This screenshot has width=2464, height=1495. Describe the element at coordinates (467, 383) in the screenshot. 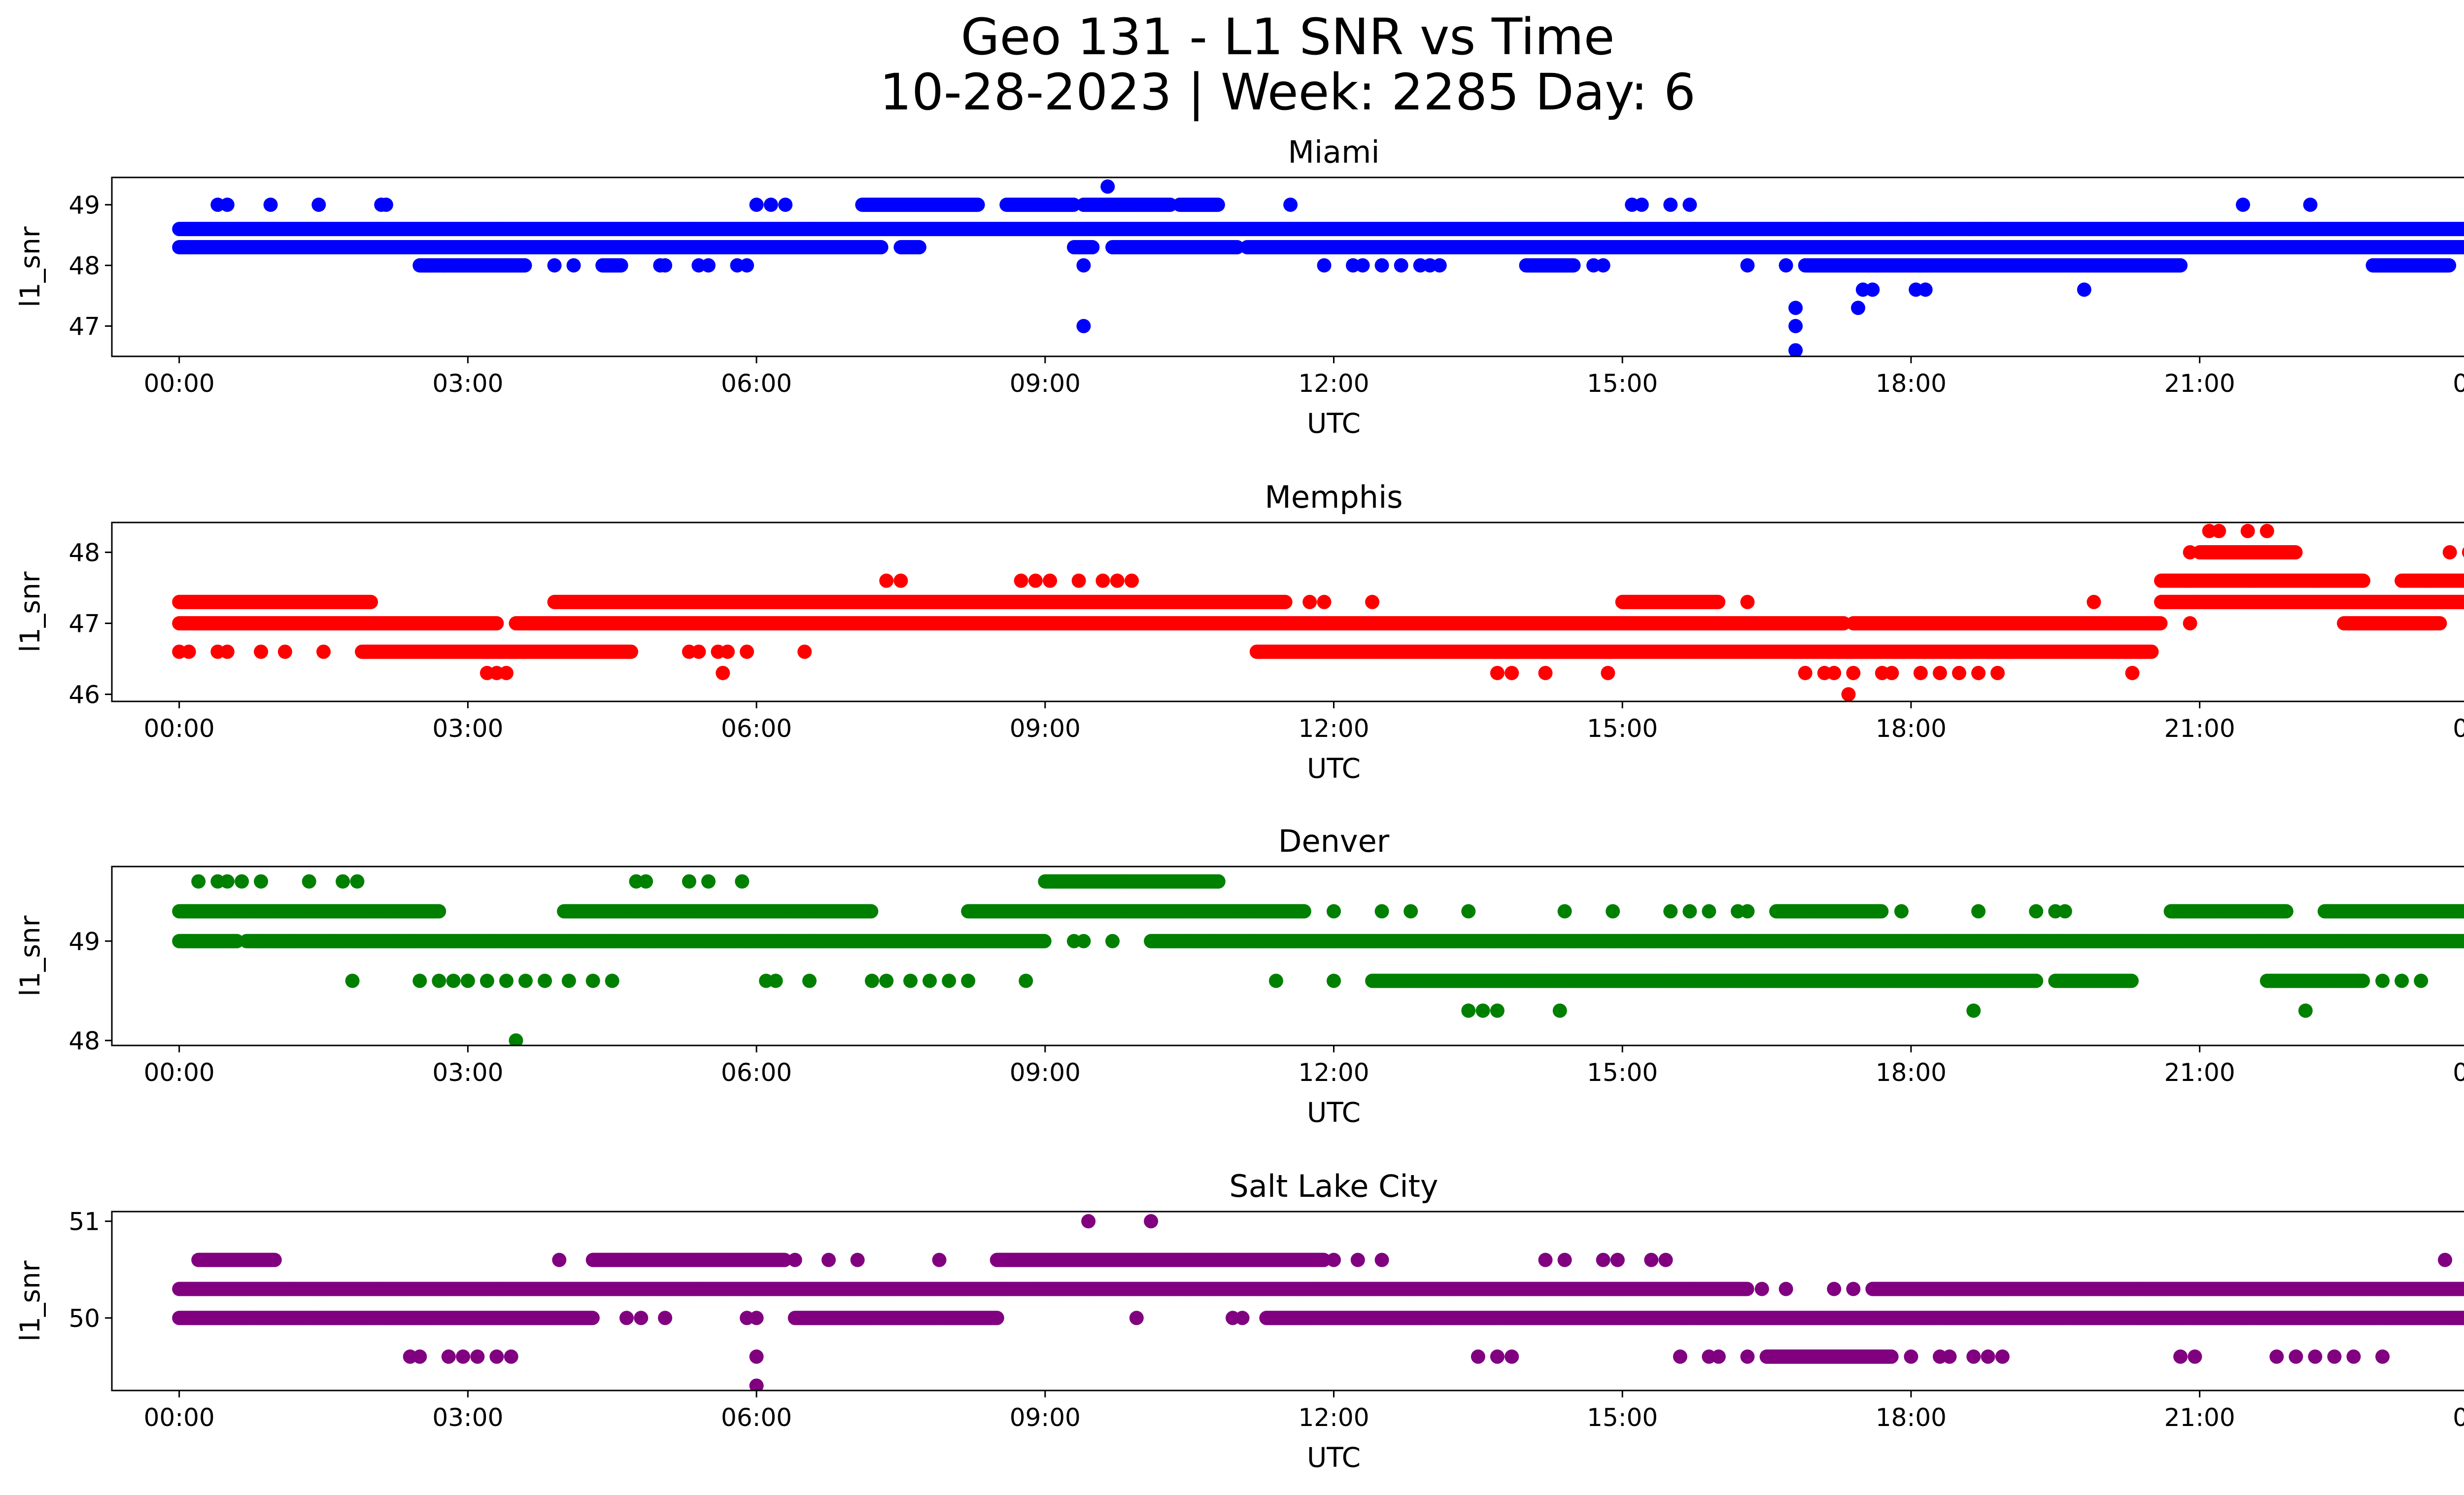

I see `x-tick-label: 03:00` at that location.